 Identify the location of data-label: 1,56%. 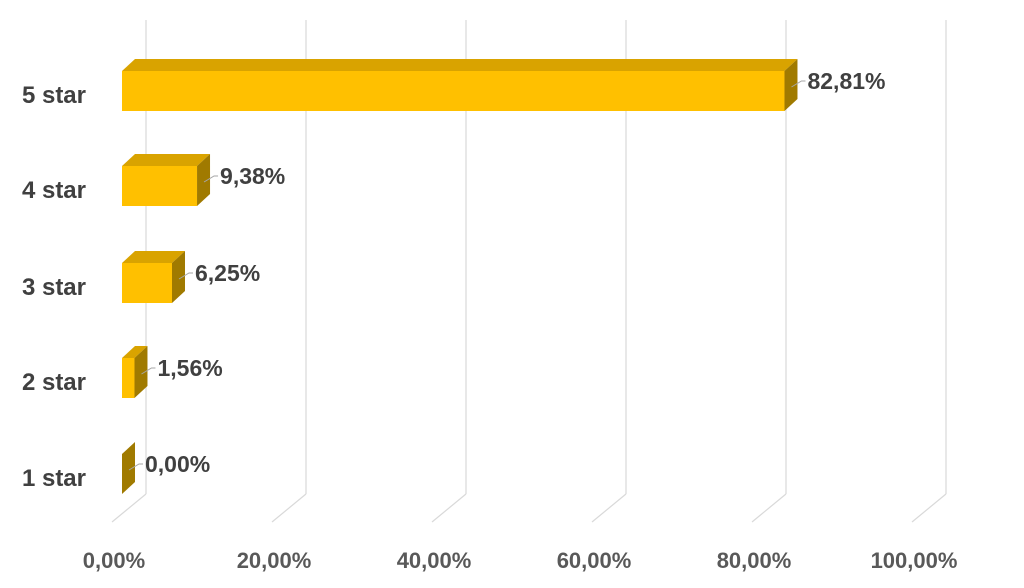
(189, 368).